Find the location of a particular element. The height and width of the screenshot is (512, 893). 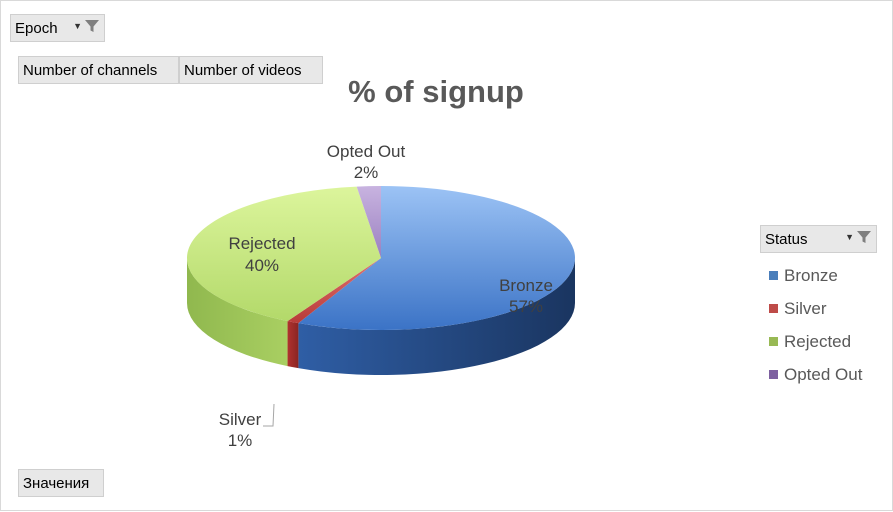

epoch-filter-button: Epoch ▼ is located at coordinates (57, 28).